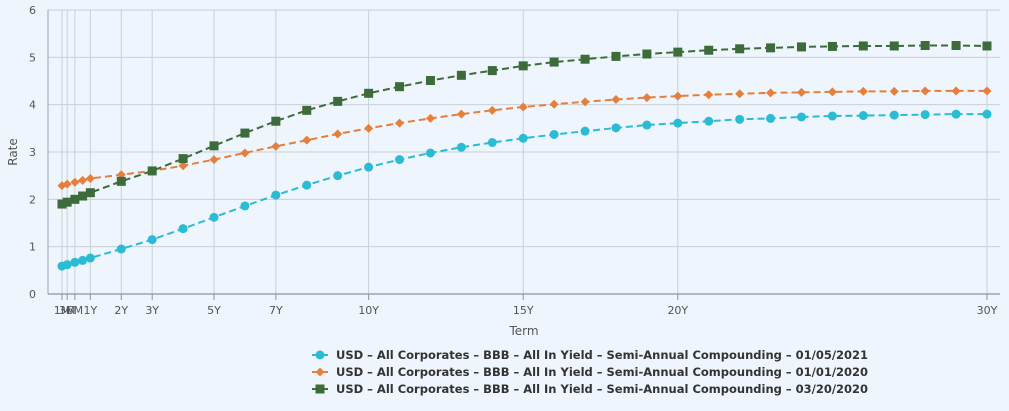  What do you see at coordinates (32, 247) in the screenshot?
I see `y-tick-label-1: 1` at bounding box center [32, 247].